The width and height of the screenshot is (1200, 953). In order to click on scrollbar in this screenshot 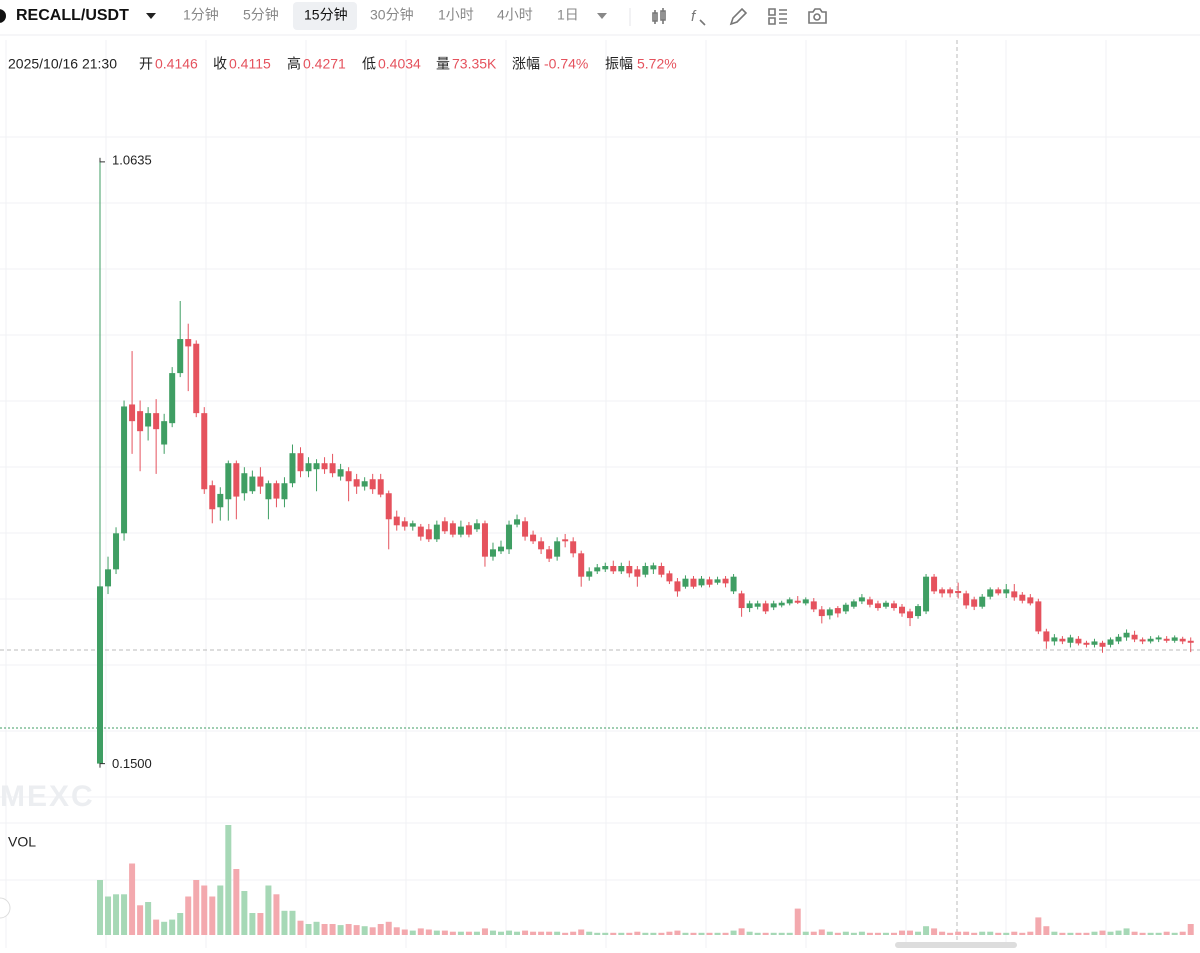, I will do `click(956, 945)`.